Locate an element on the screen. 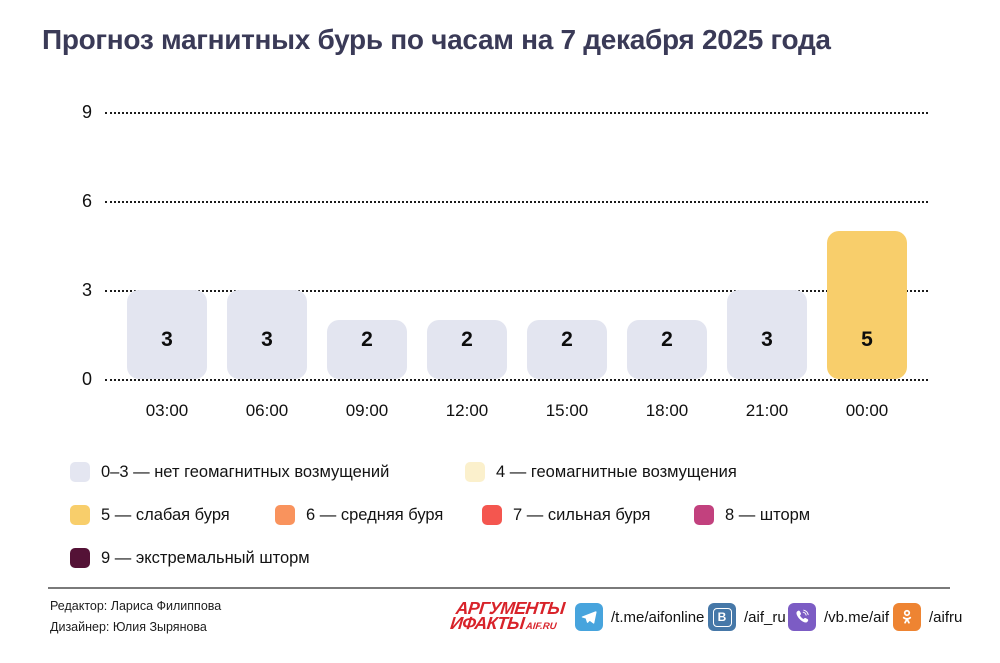 The height and width of the screenshot is (663, 1000). social-link-vk: B/aif_ru is located at coordinates (747, 617).